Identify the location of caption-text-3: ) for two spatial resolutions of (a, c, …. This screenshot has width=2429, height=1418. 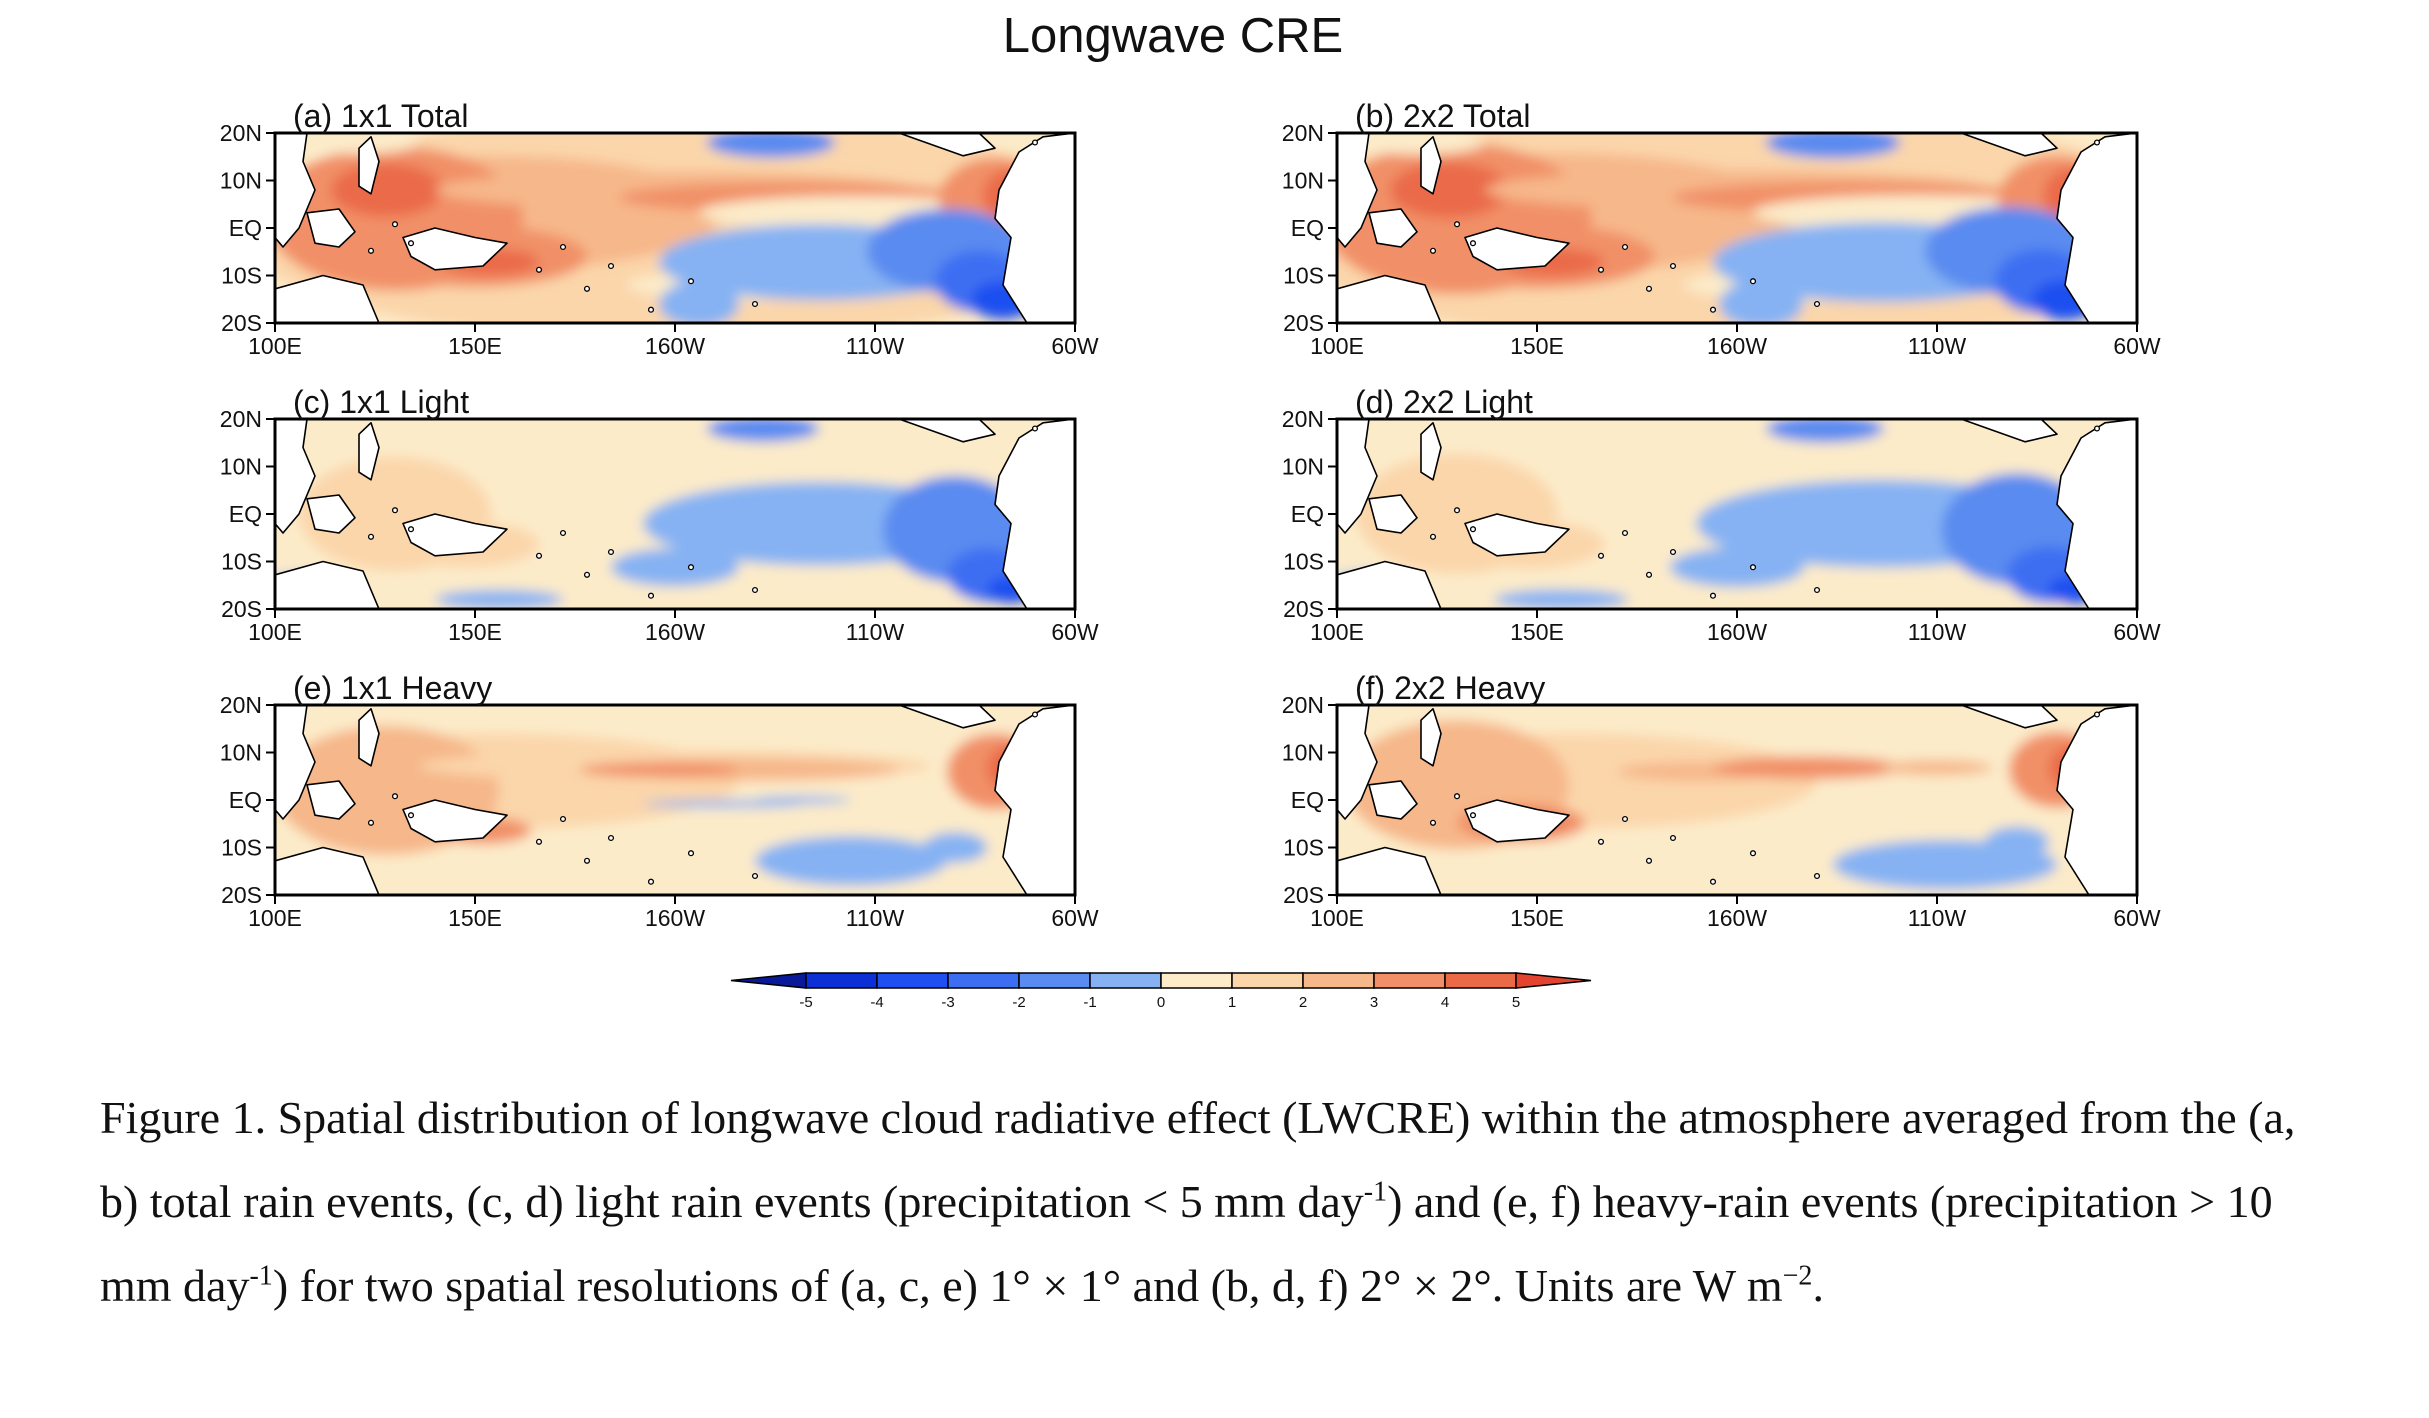
(1027, 1285).